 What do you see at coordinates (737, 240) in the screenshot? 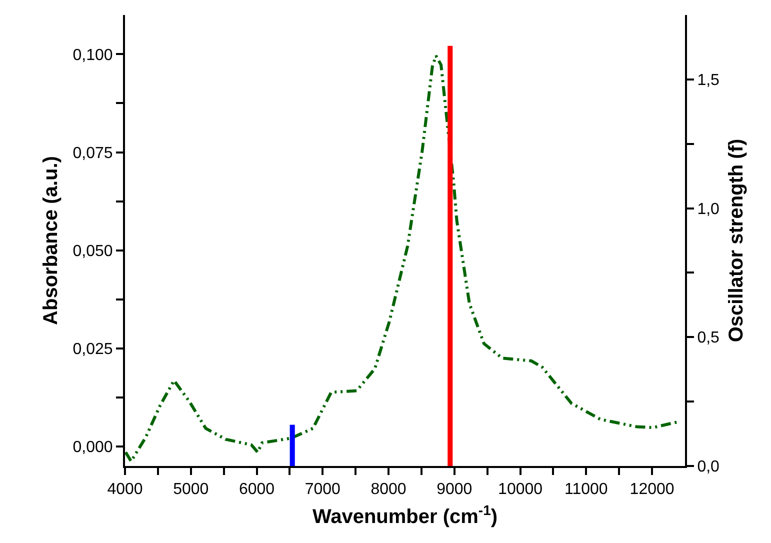
I see `y2-axis-title: Oscillator strength (f)` at bounding box center [737, 240].